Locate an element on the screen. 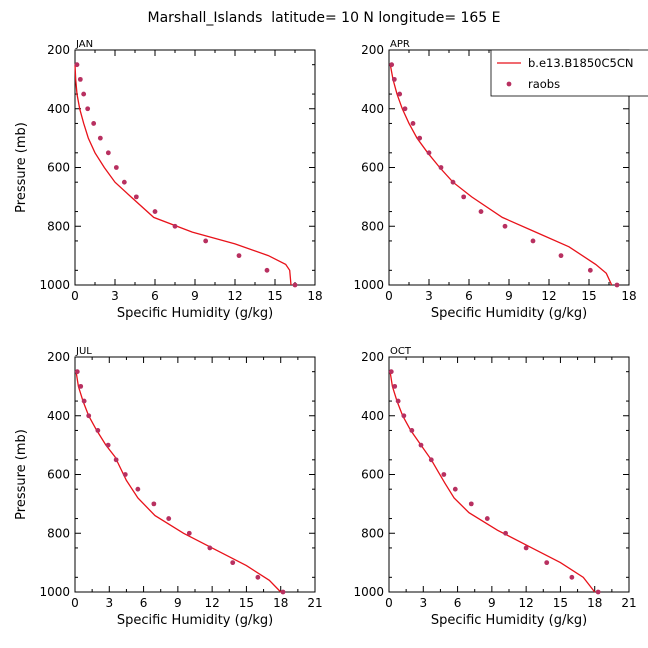 This screenshot has height=648, width=648. legend-obs-label: raobs is located at coordinates (544, 84).